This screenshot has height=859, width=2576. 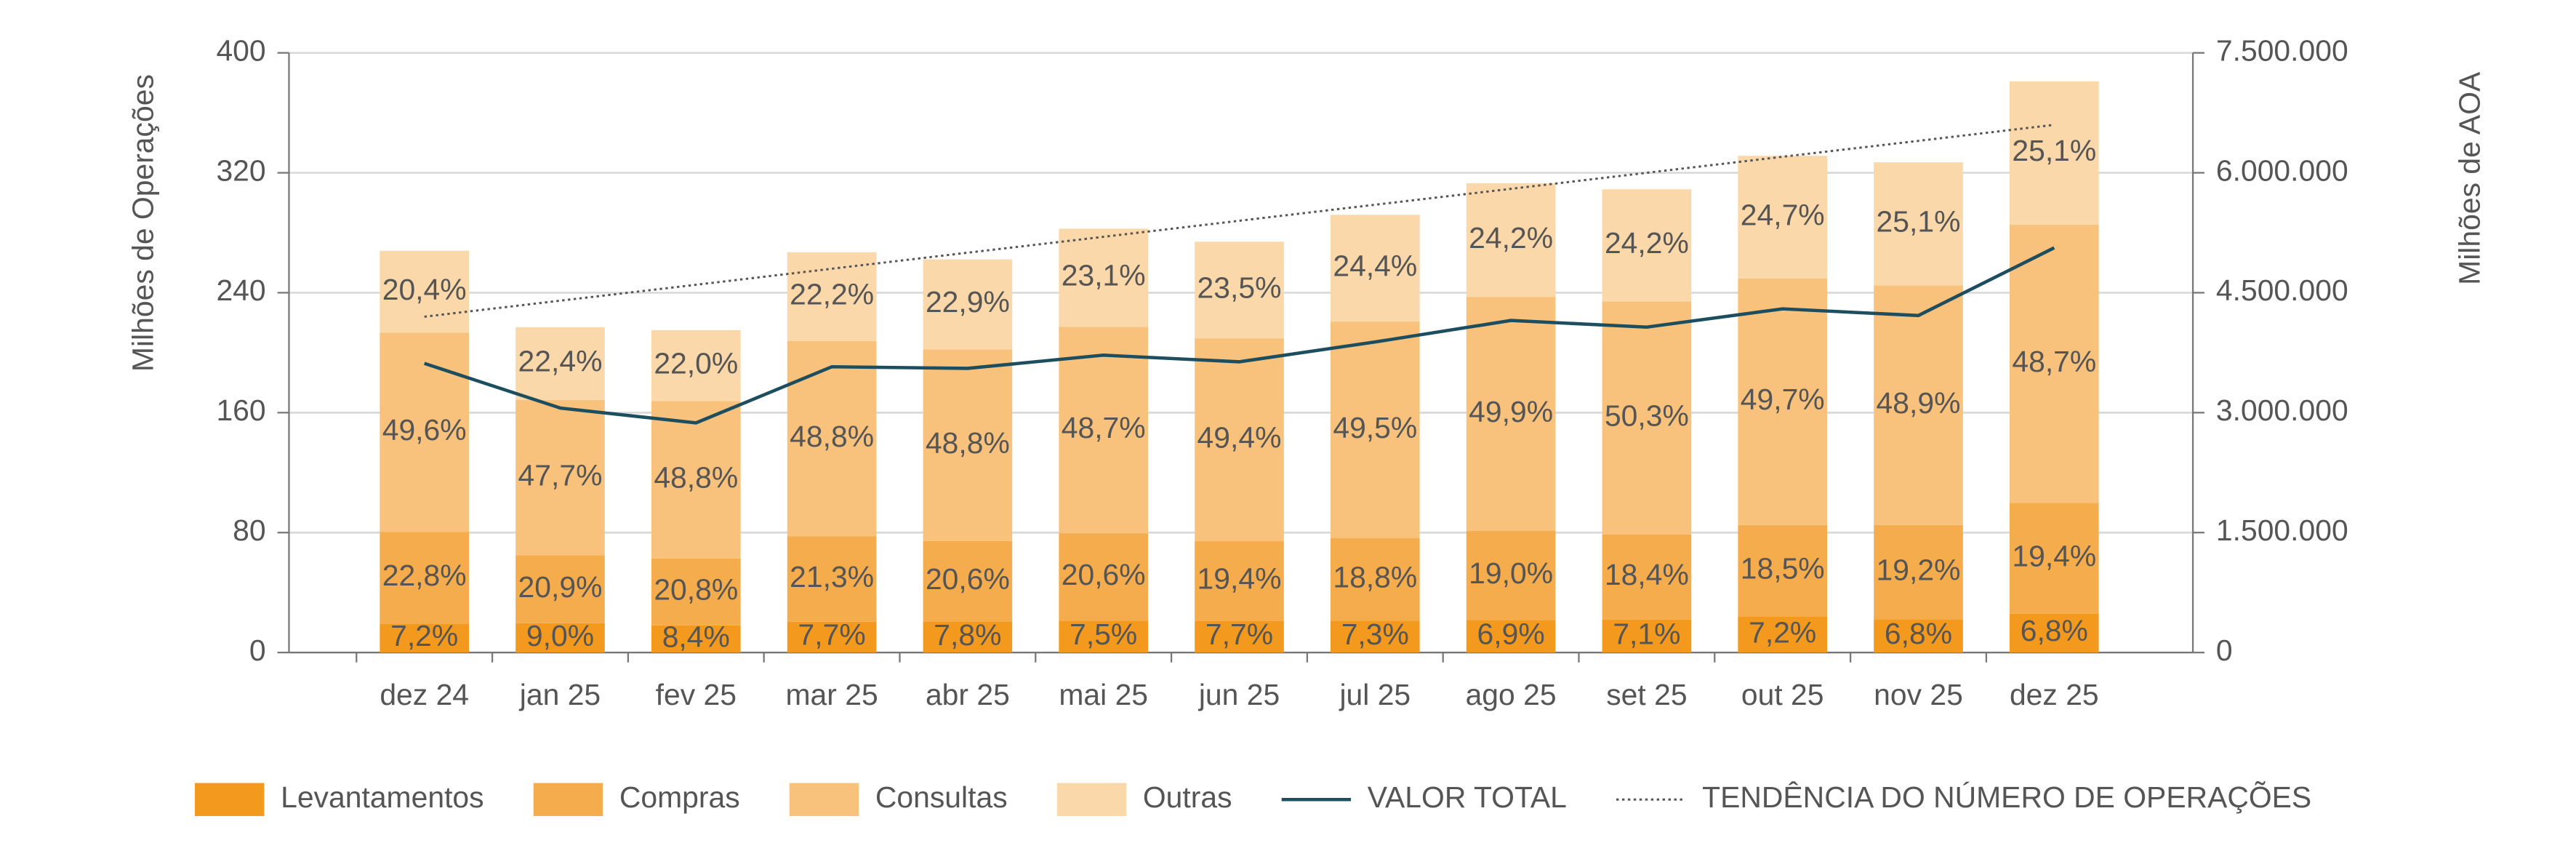 What do you see at coordinates (1647, 574) in the screenshot?
I see `data-label: 18,4%` at bounding box center [1647, 574].